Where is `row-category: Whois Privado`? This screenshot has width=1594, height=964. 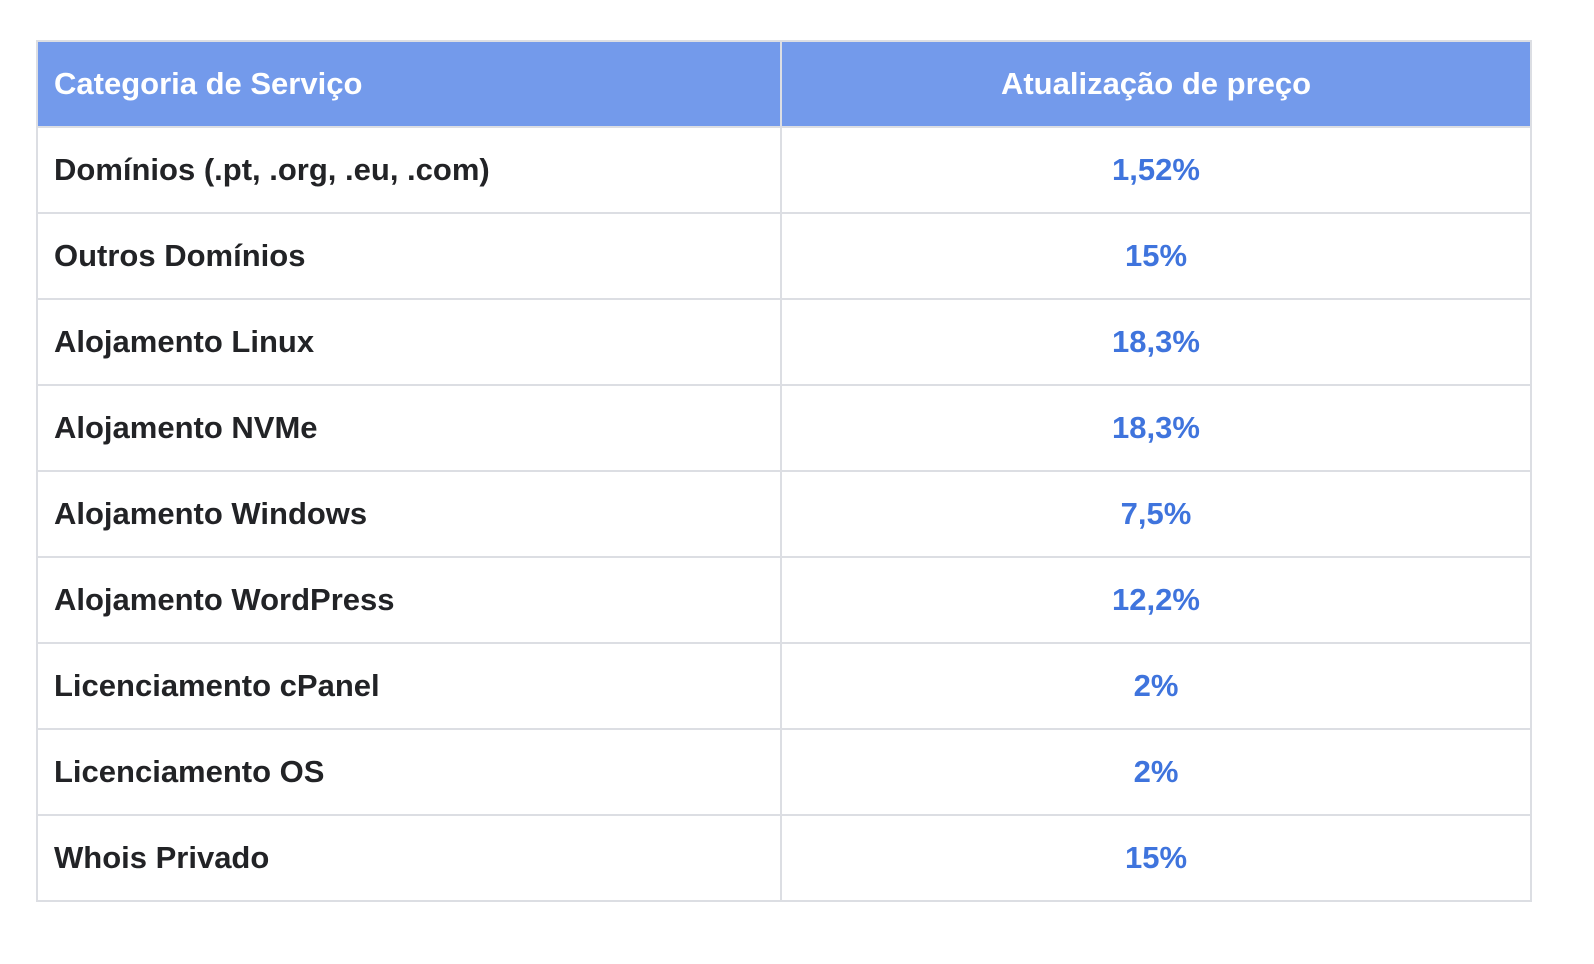 row-category: Whois Privado is located at coordinates (409, 858).